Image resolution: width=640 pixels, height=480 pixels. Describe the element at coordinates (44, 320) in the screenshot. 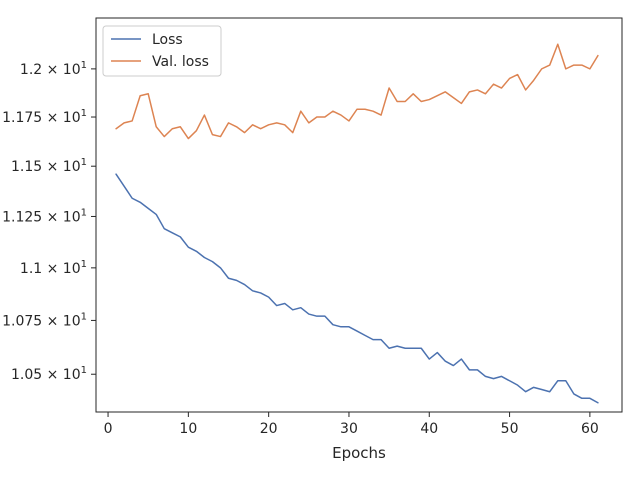

I see `y-tick-label: 1.075 × 10¹` at that location.